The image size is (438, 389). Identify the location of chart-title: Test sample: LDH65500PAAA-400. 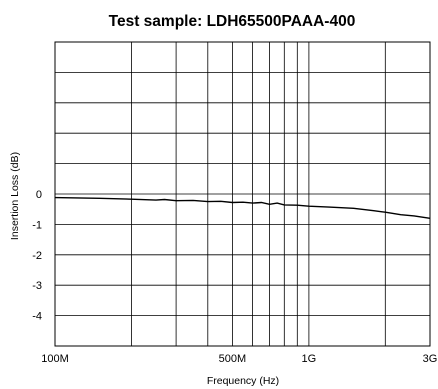
(232, 21).